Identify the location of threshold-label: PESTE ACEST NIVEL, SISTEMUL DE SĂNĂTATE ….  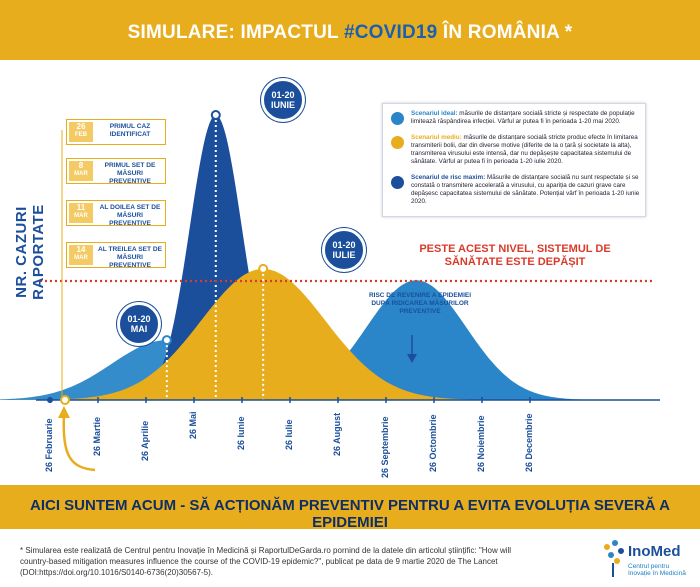
(515, 255).